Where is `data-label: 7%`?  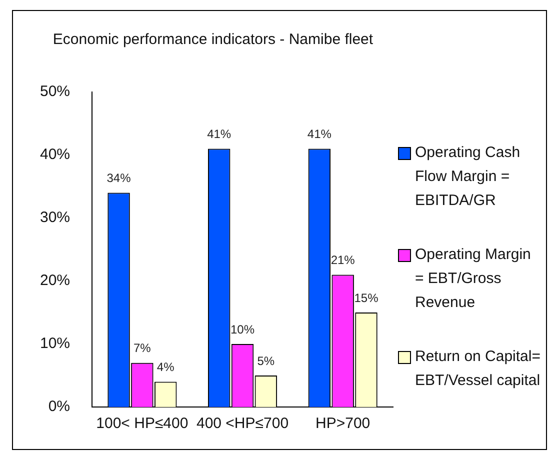 data-label: 7% is located at coordinates (143, 348).